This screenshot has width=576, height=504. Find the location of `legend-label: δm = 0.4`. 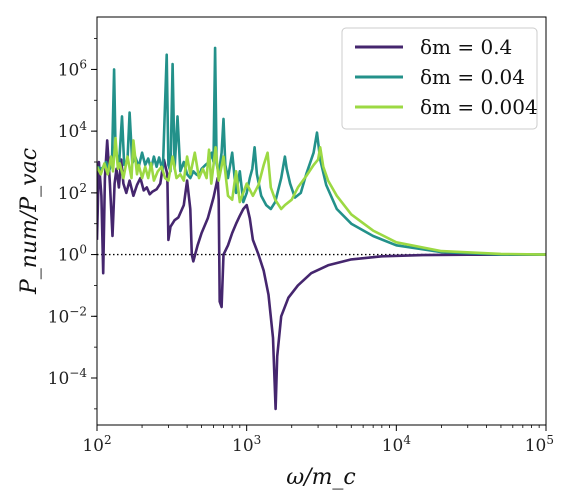

legend-label: δm = 0.4 is located at coordinates (466, 47).